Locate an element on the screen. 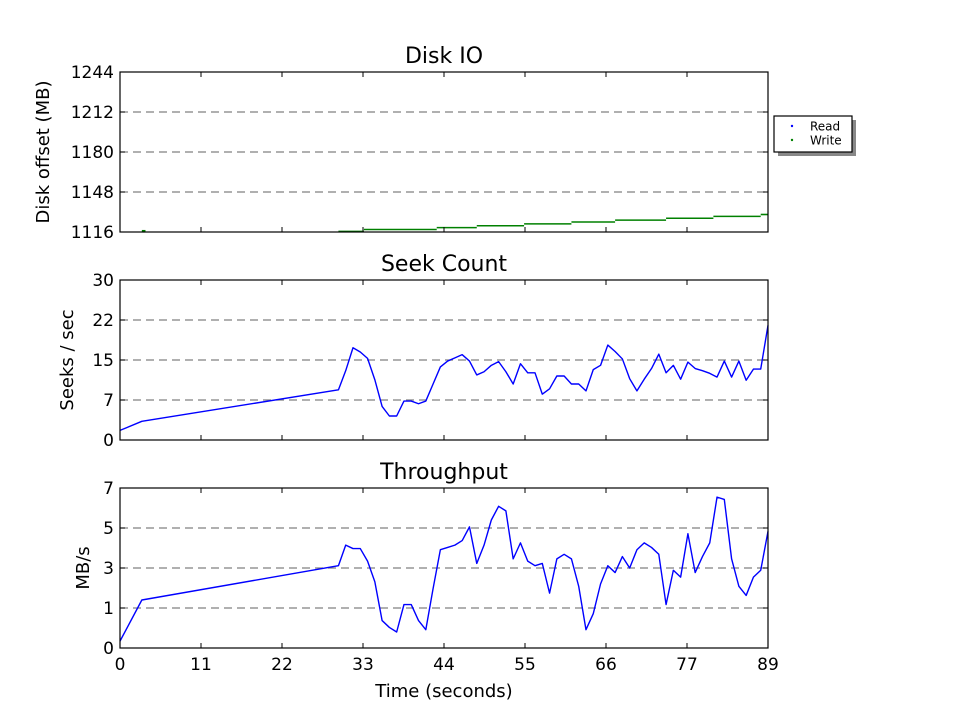 The image size is (960, 725). throughput-y-tick-label: 0 is located at coordinates (108, 649).